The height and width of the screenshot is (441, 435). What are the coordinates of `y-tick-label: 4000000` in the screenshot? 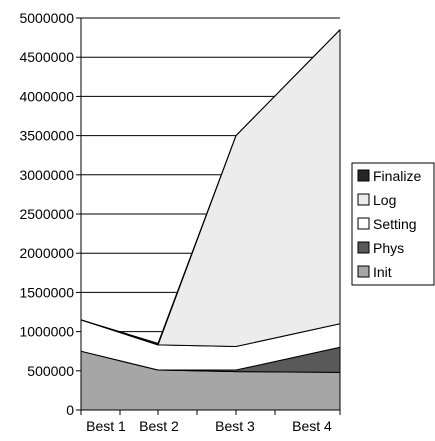 It's located at (46, 96).